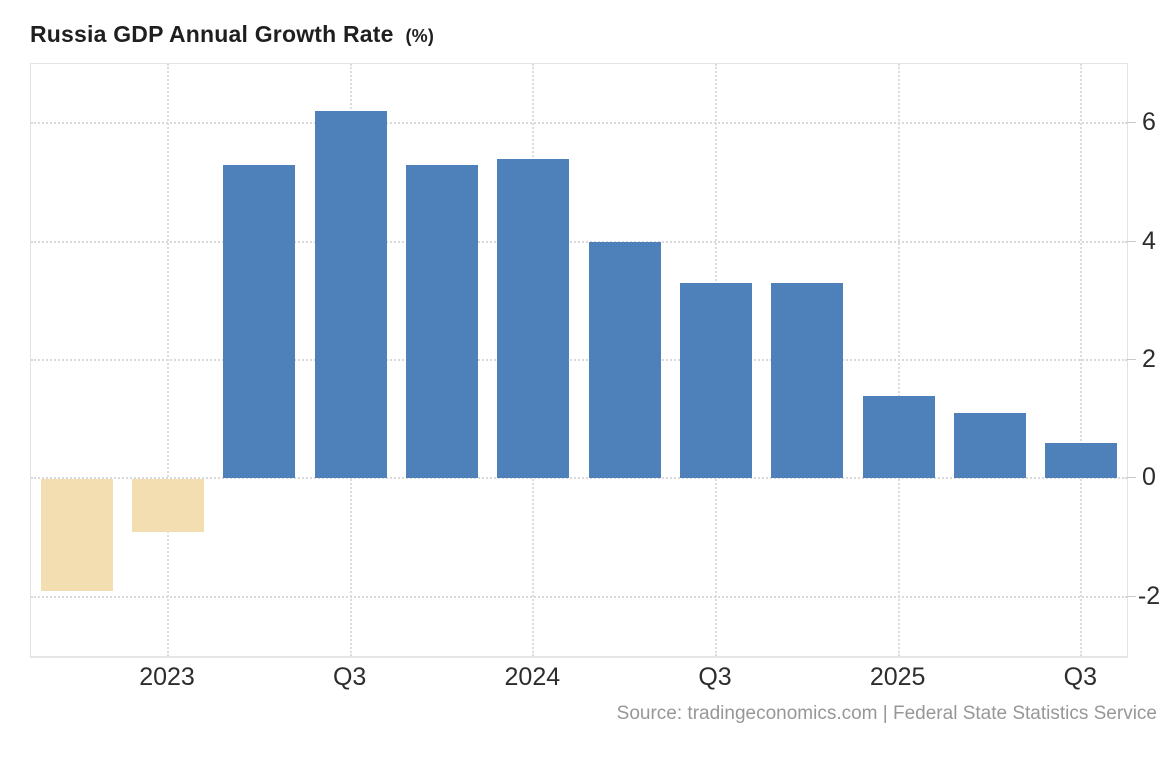 This screenshot has height=774, width=1163. I want to click on x-axis-label-2025-9: 2025, so click(897, 677).